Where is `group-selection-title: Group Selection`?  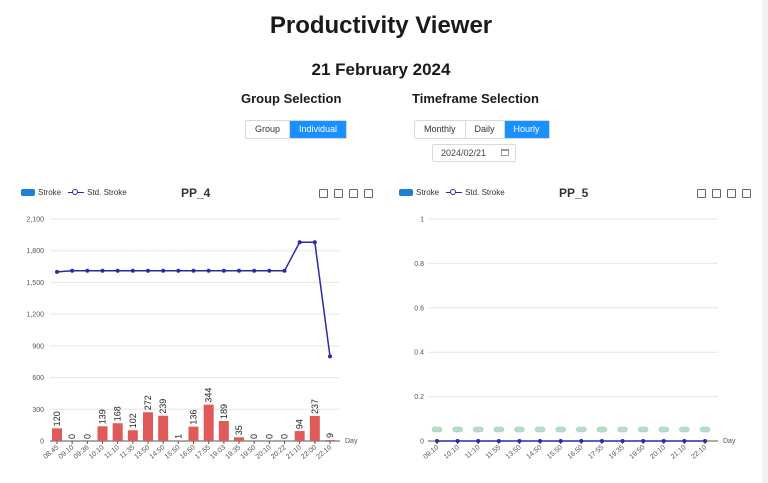
group-selection-title: Group Selection is located at coordinates (291, 98).